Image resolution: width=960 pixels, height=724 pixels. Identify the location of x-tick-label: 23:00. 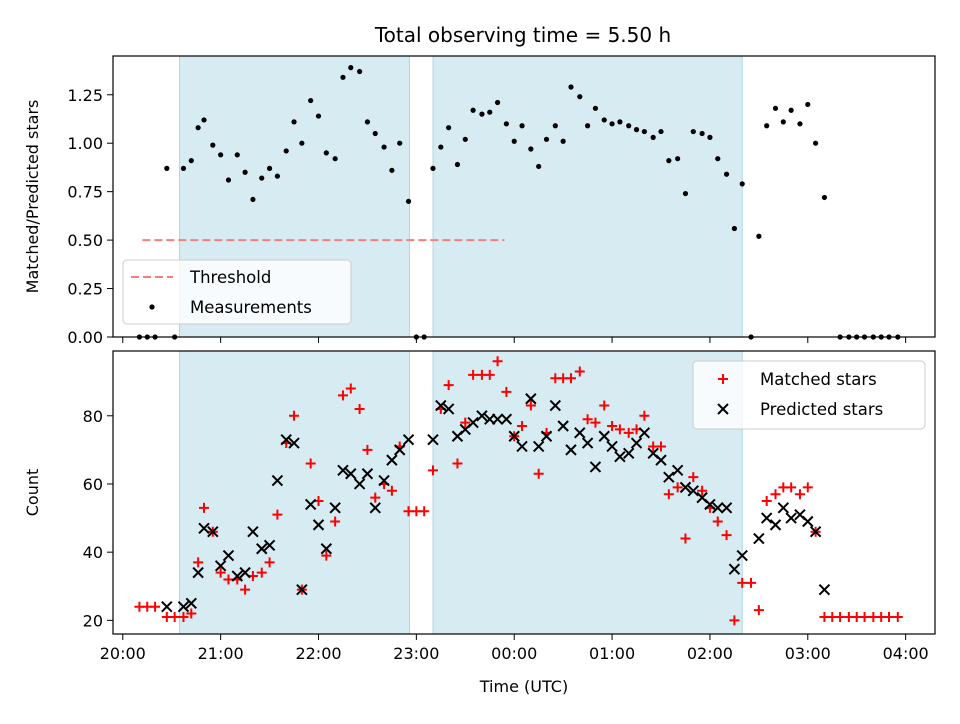
(416, 653).